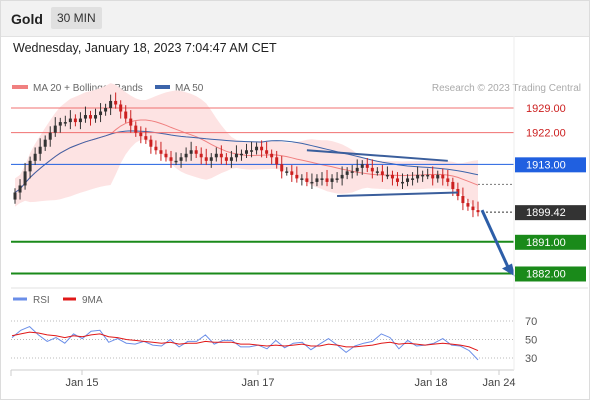 This screenshot has height=400, width=590. Describe the element at coordinates (546, 243) in the screenshot. I see `level-label-support: 1891.00` at that location.